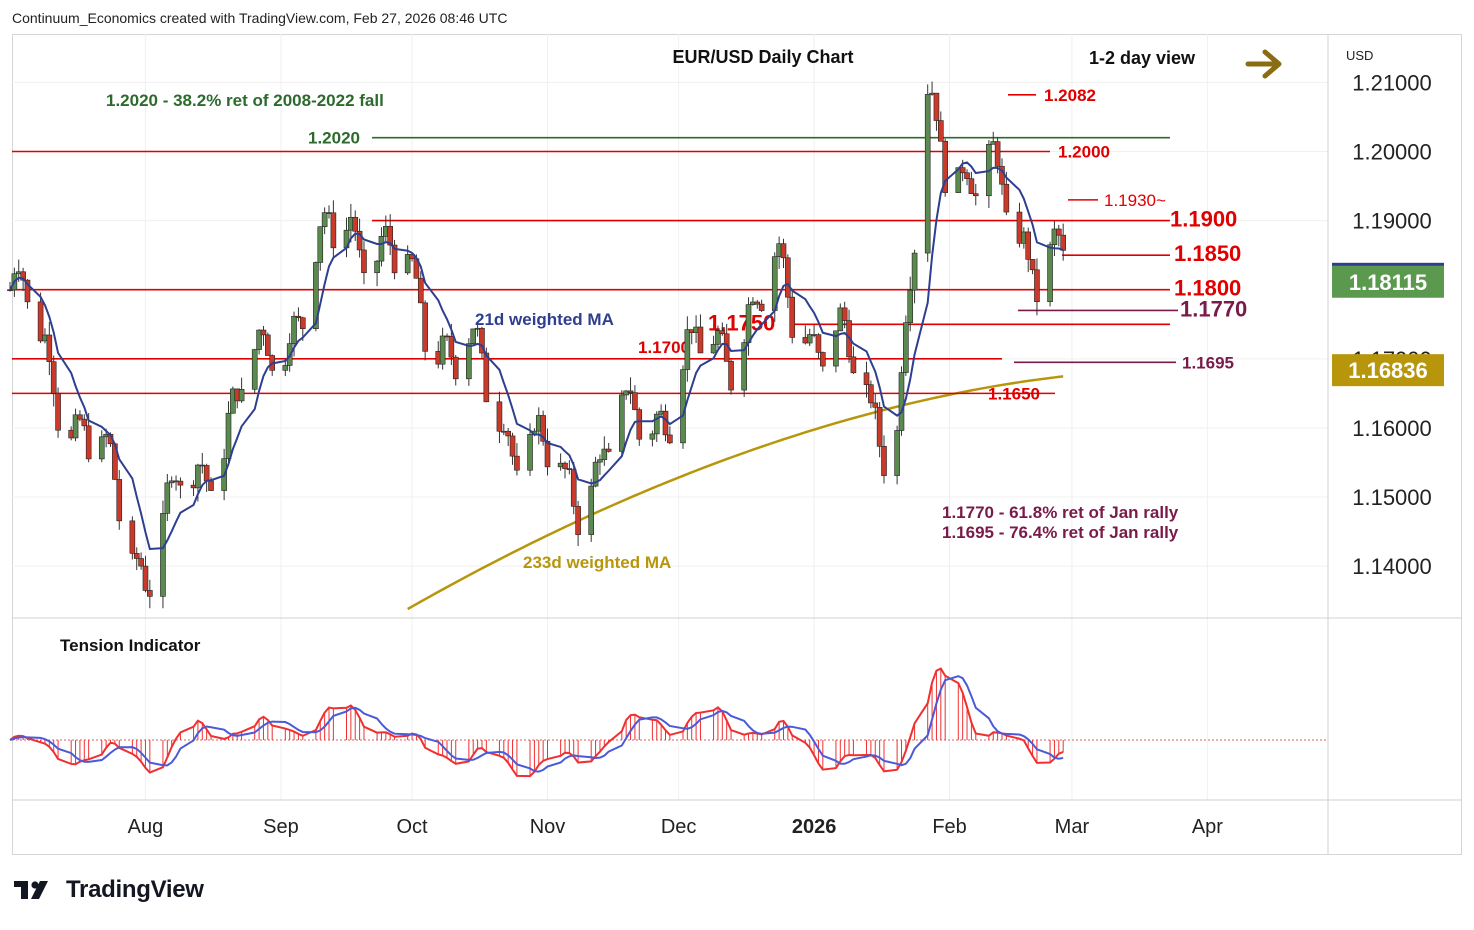 The width and height of the screenshot is (1474, 930). What do you see at coordinates (1392, 151) in the screenshot?
I see `price-tick-label: 1.20000` at bounding box center [1392, 151].